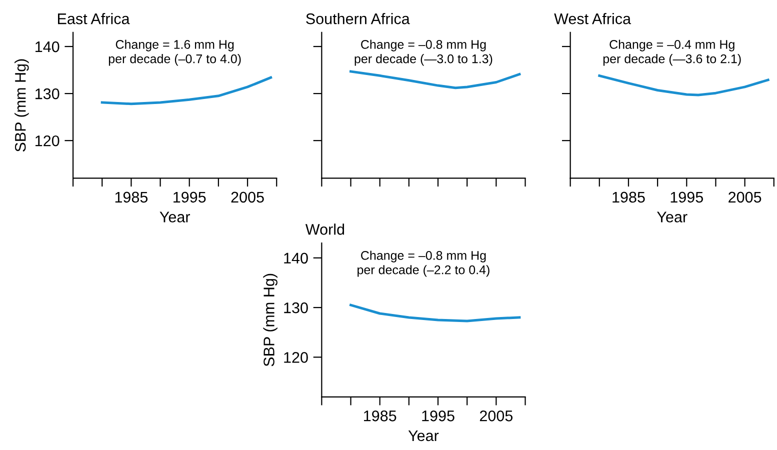 Image resolution: width=777 pixels, height=450 pixels. Describe the element at coordinates (324, 229) in the screenshot. I see `chart-title: World` at that location.